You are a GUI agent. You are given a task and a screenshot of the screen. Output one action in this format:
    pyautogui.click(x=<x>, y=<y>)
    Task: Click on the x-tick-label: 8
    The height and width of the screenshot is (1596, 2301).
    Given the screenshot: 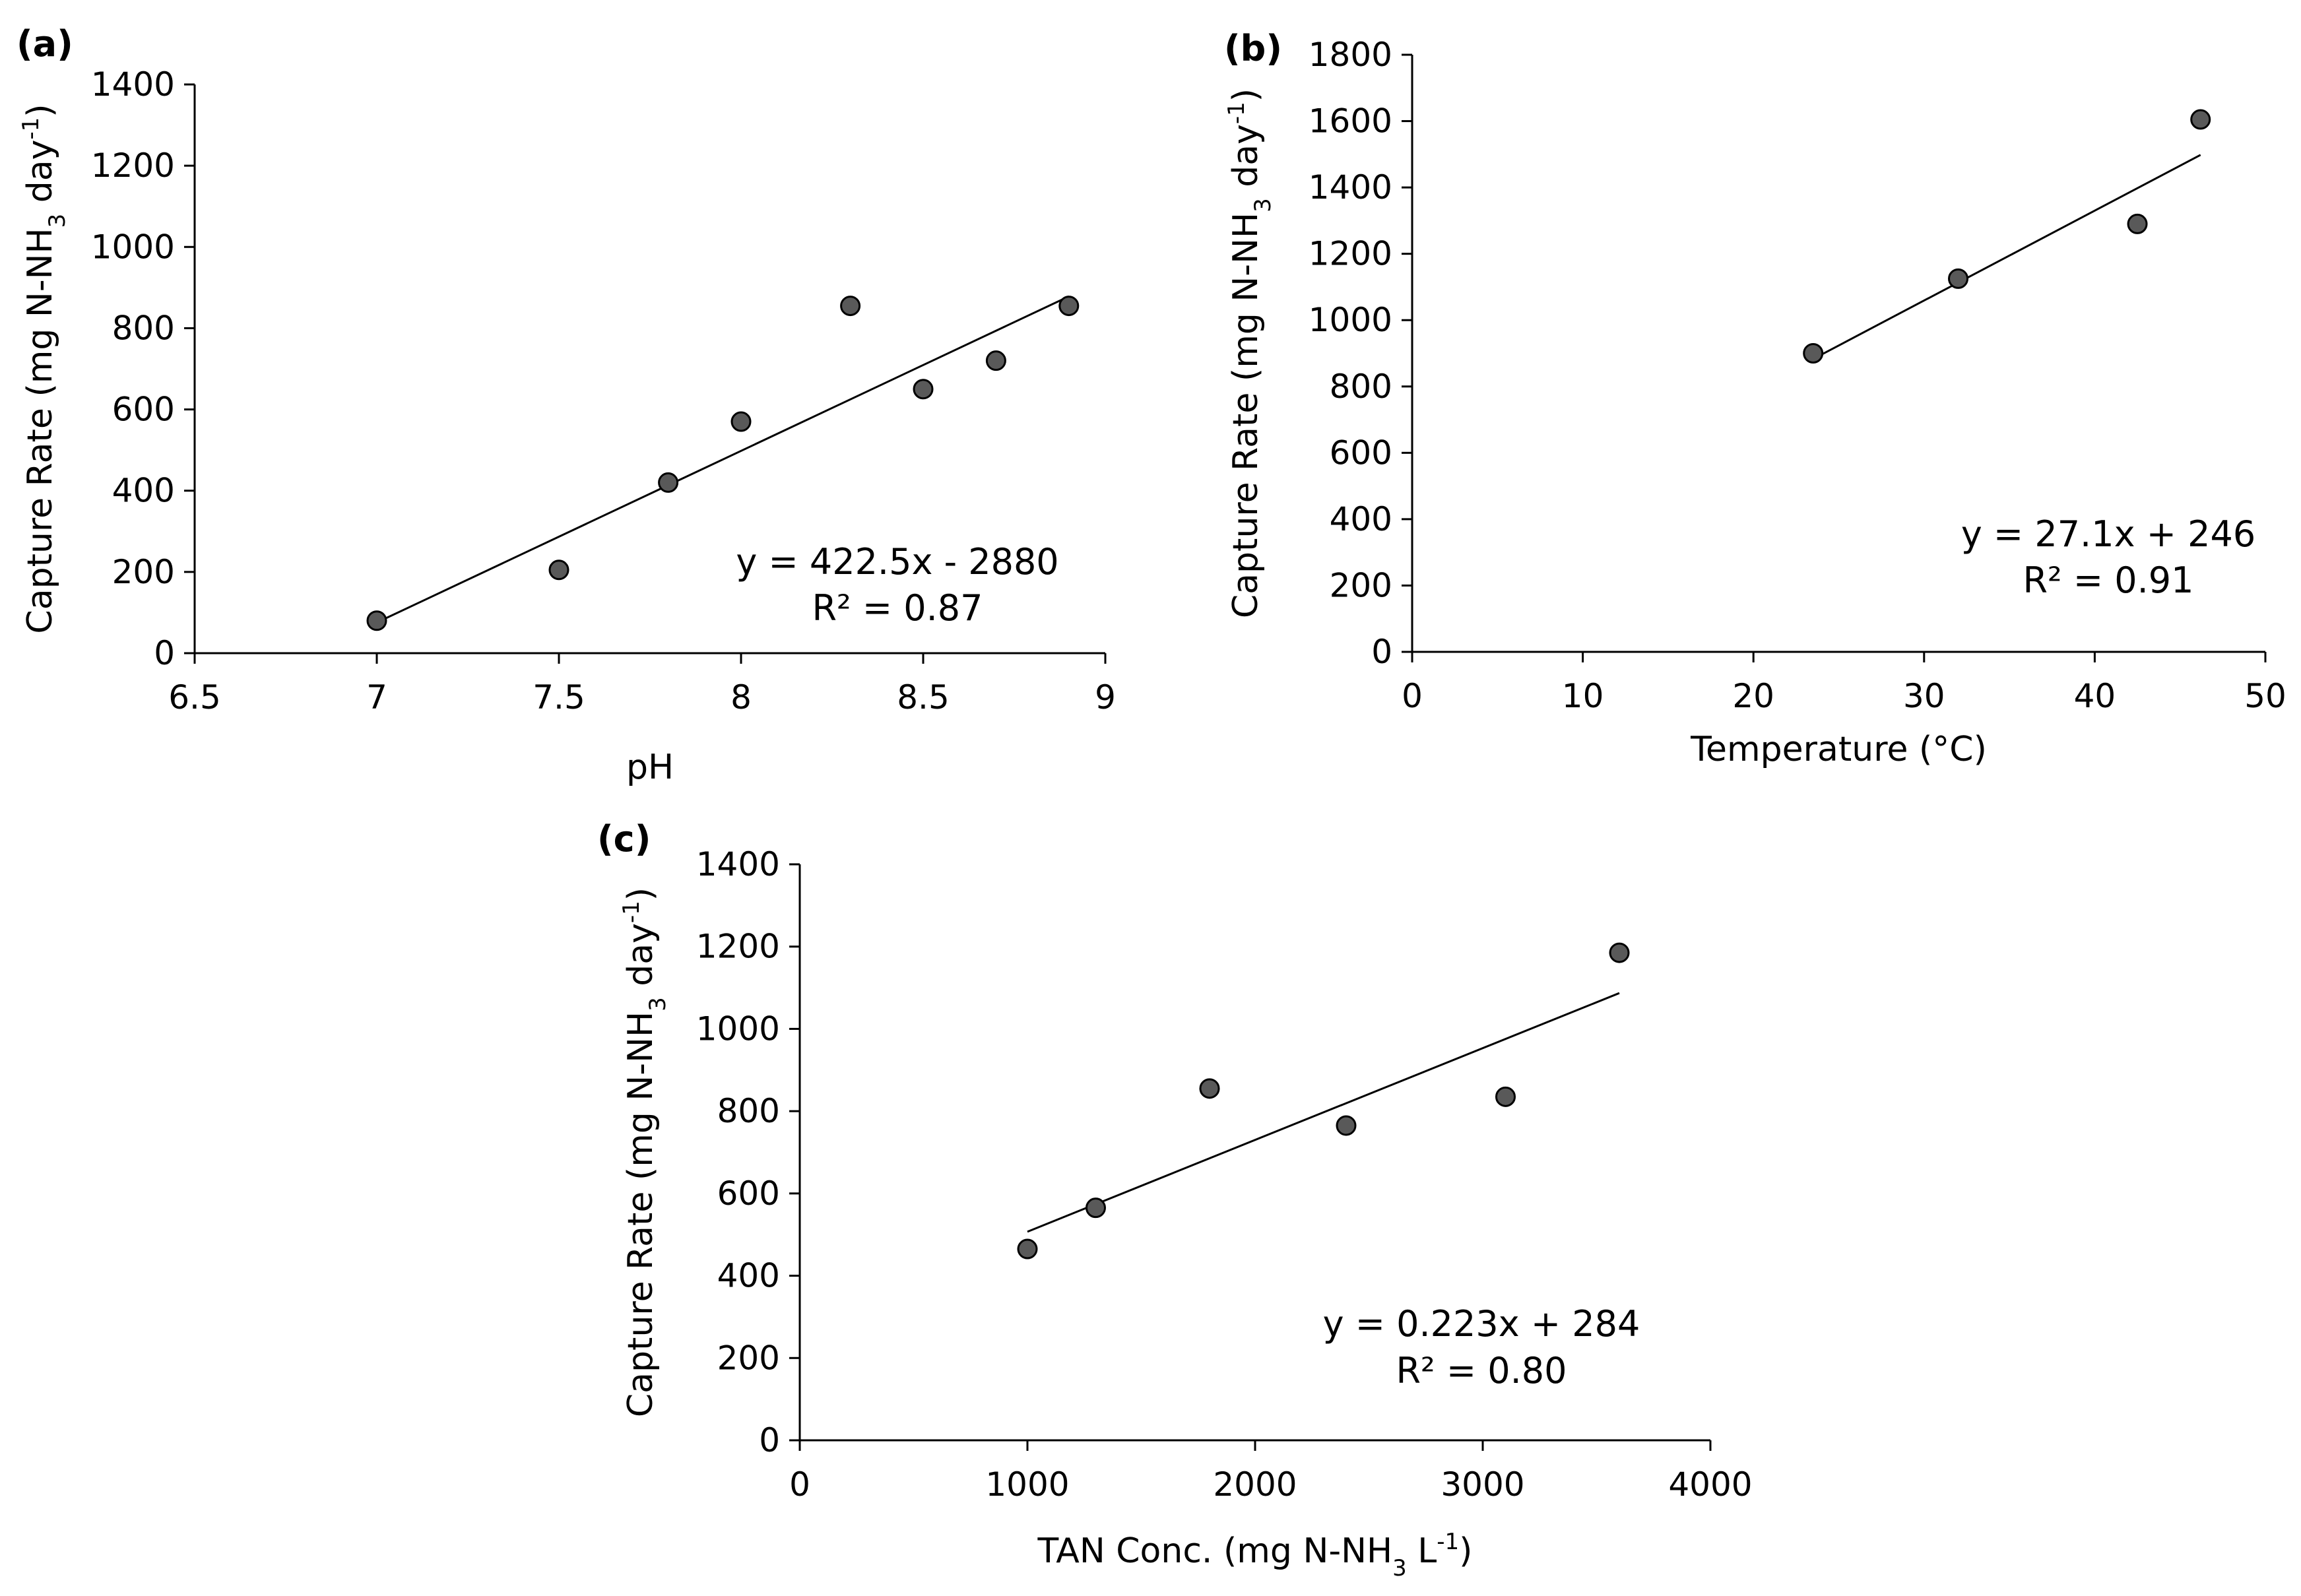 What is the action you would take?
    pyautogui.click(x=741, y=698)
    